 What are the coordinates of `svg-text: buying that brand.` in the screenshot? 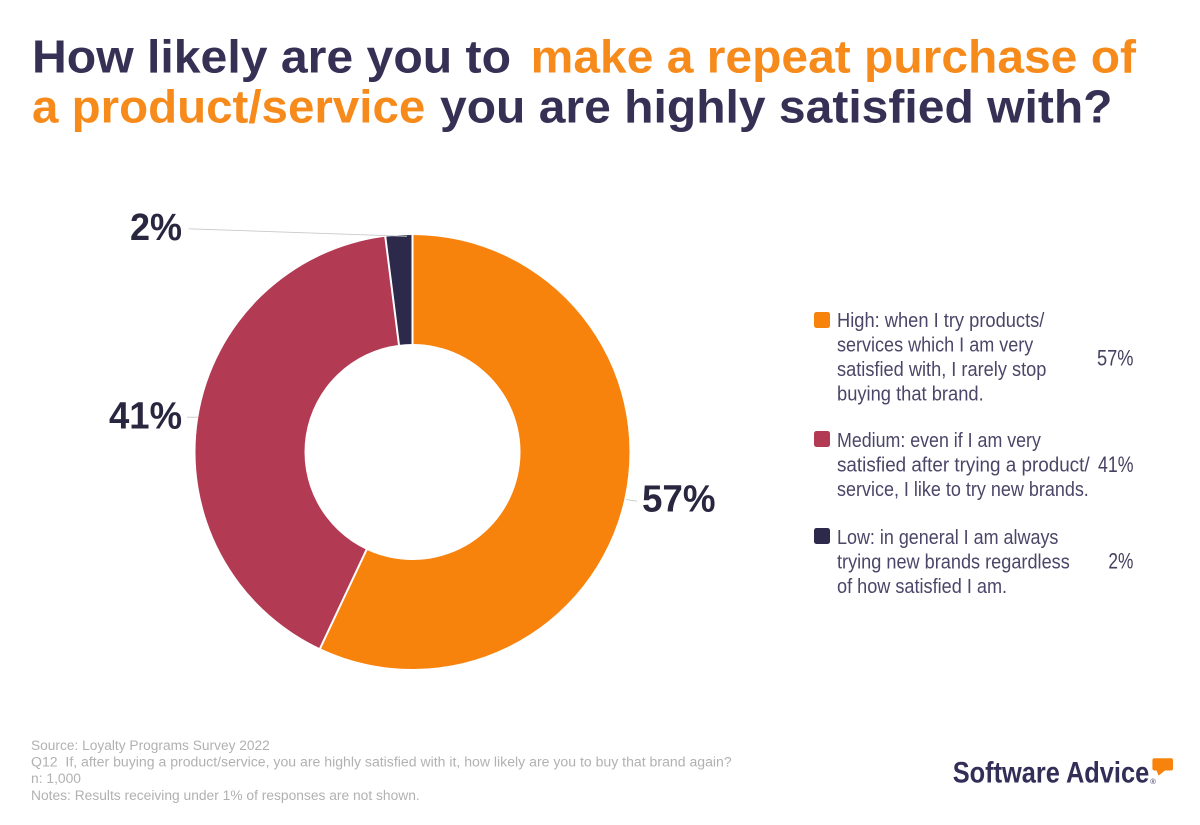 It's located at (910, 395).